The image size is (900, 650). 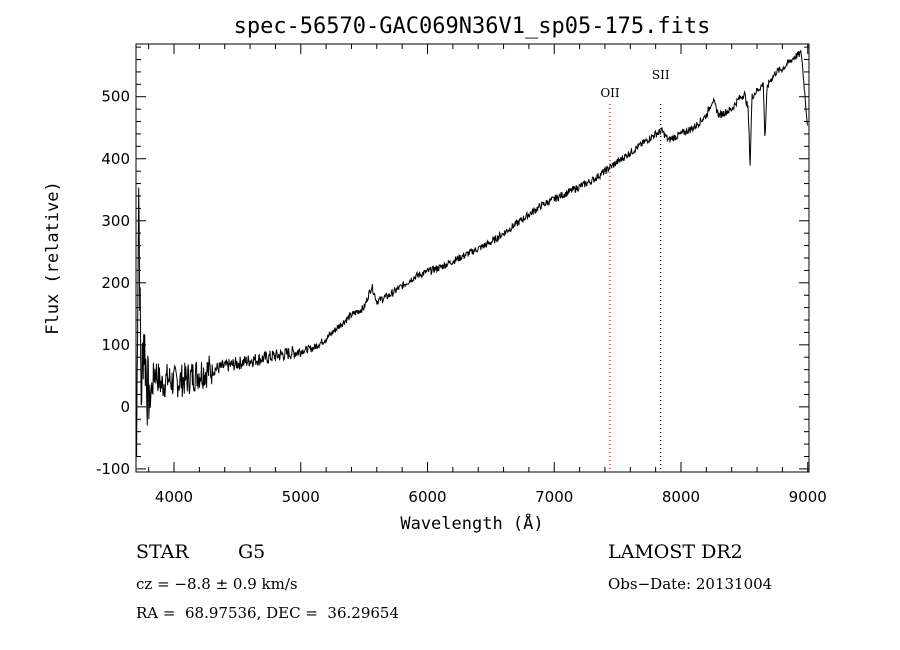 What do you see at coordinates (115, 221) in the screenshot?
I see `y-tick-label: 300` at bounding box center [115, 221].